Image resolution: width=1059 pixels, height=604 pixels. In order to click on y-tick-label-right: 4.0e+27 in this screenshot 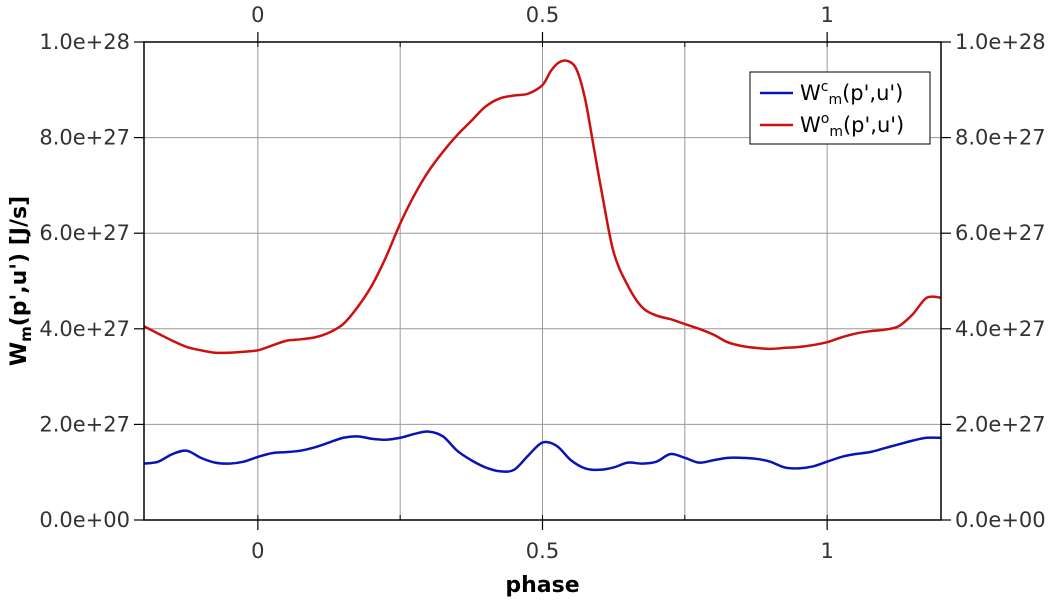, I will do `click(1000, 329)`.